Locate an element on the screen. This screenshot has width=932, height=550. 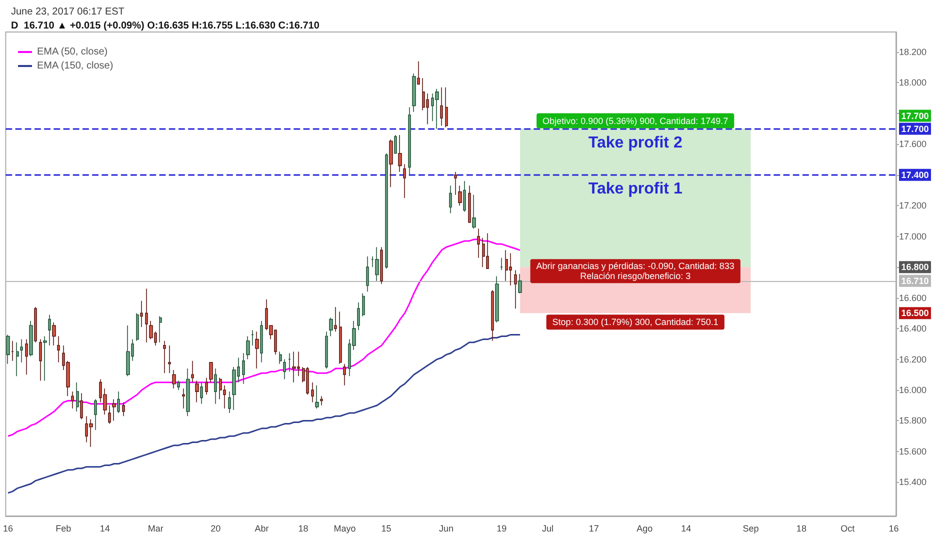
annotation: 16.800 is located at coordinates (915, 267).